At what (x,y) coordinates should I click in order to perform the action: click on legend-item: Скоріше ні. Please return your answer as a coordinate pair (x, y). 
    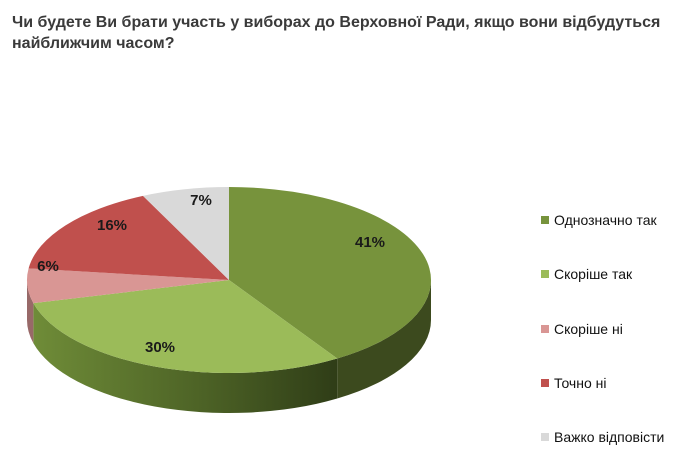
    Looking at the image, I should click on (582, 329).